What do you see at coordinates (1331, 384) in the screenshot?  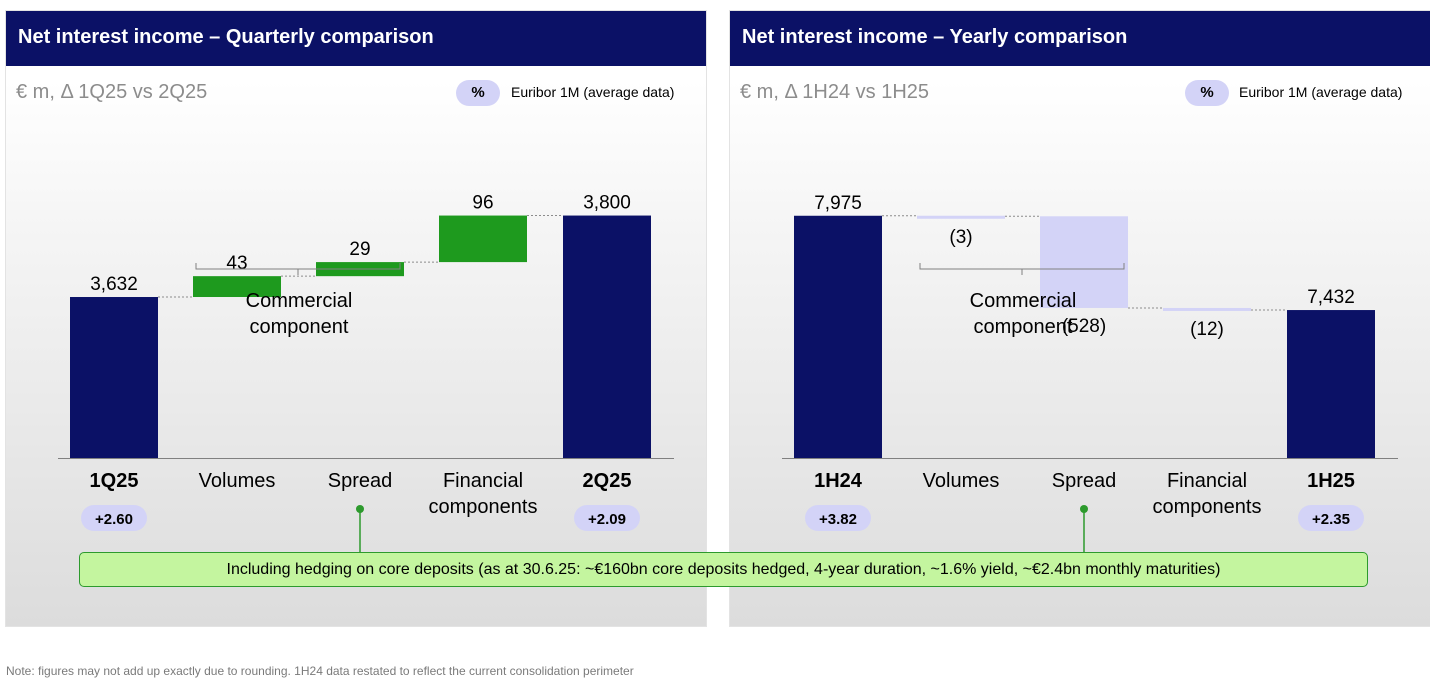 I see `bar-1h25` at bounding box center [1331, 384].